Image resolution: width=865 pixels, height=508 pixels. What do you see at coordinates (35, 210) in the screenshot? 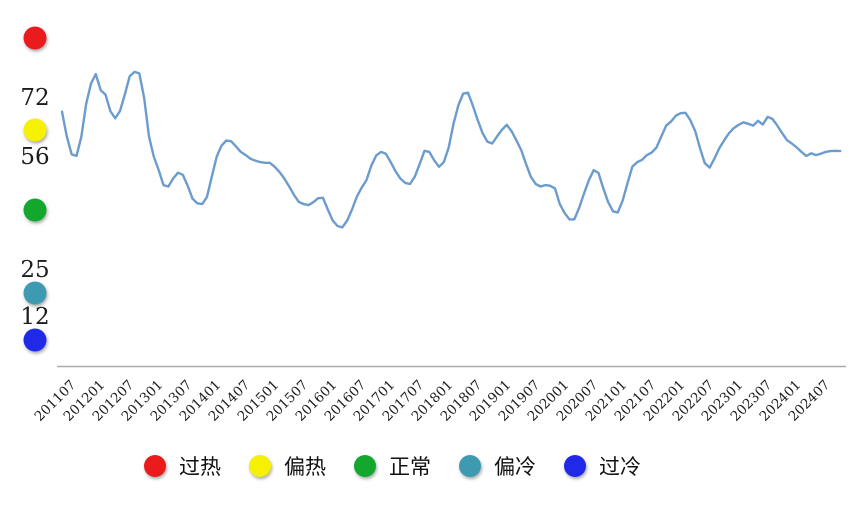
I see `normal-zone-dot-icon` at bounding box center [35, 210].